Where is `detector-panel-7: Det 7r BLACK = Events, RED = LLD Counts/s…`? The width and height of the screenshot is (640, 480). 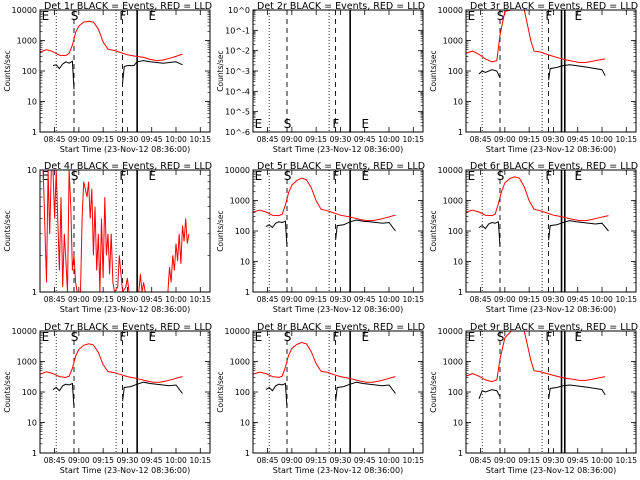
detector-panel-7: Det 7r BLACK = Events, RED = LLD Counts/s… is located at coordinates (107, 398).